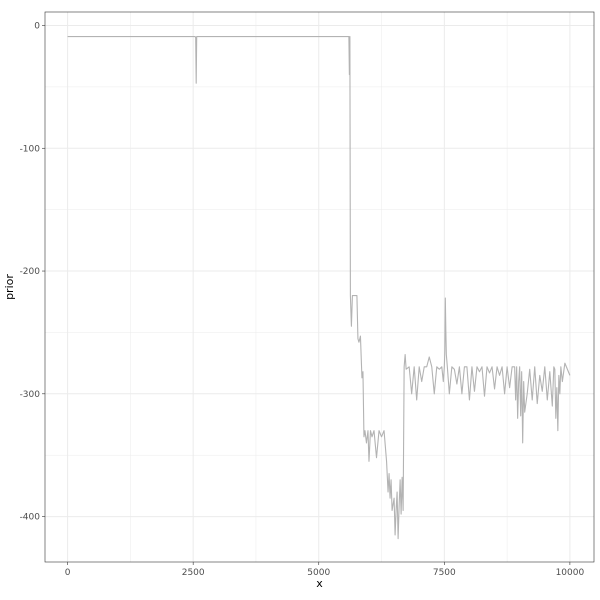 The image size is (600, 600). Describe the element at coordinates (30, 518) in the screenshot. I see `y-tick-label: -400` at that location.